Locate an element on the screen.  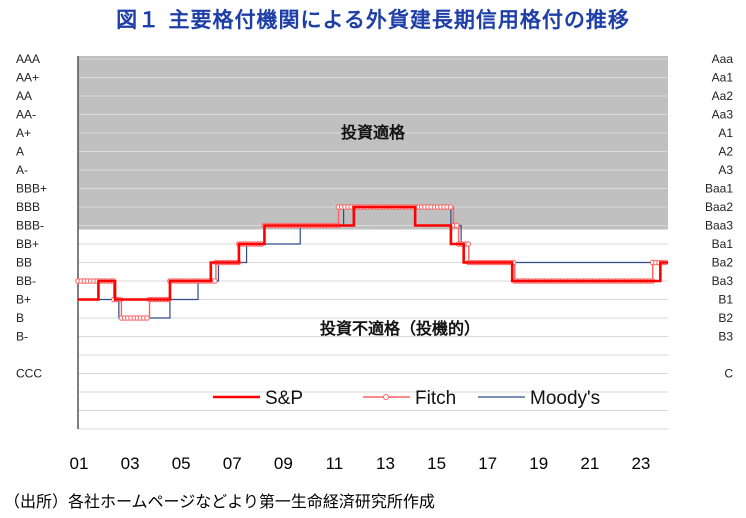
legend-label: Moody's is located at coordinates (565, 398).